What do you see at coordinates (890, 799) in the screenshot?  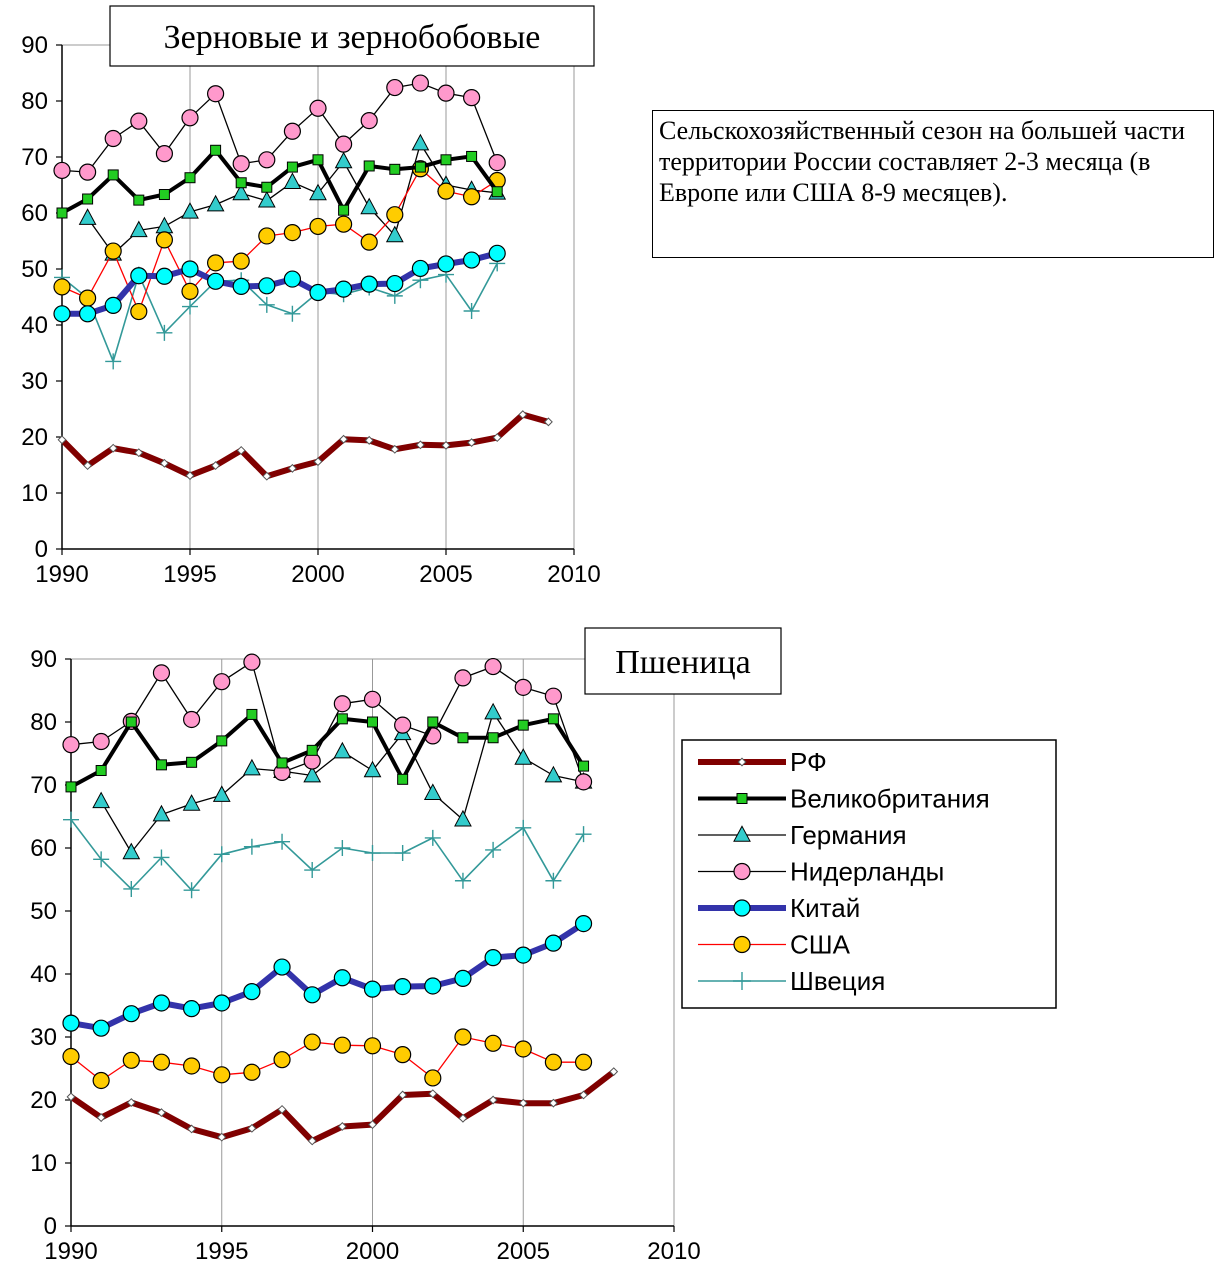 I see `legend-label: Великобритания` at bounding box center [890, 799].